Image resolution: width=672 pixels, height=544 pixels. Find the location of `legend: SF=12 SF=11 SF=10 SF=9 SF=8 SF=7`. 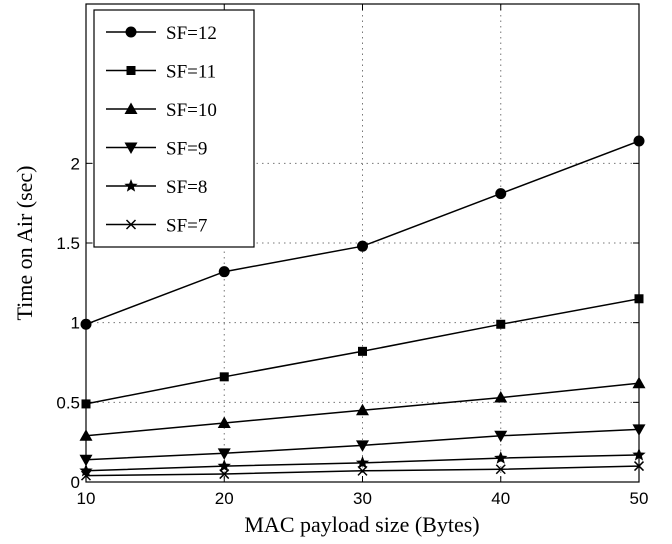

legend: SF=12 SF=11 SF=10 SF=9 SF=8 SF=7 is located at coordinates (174, 128).